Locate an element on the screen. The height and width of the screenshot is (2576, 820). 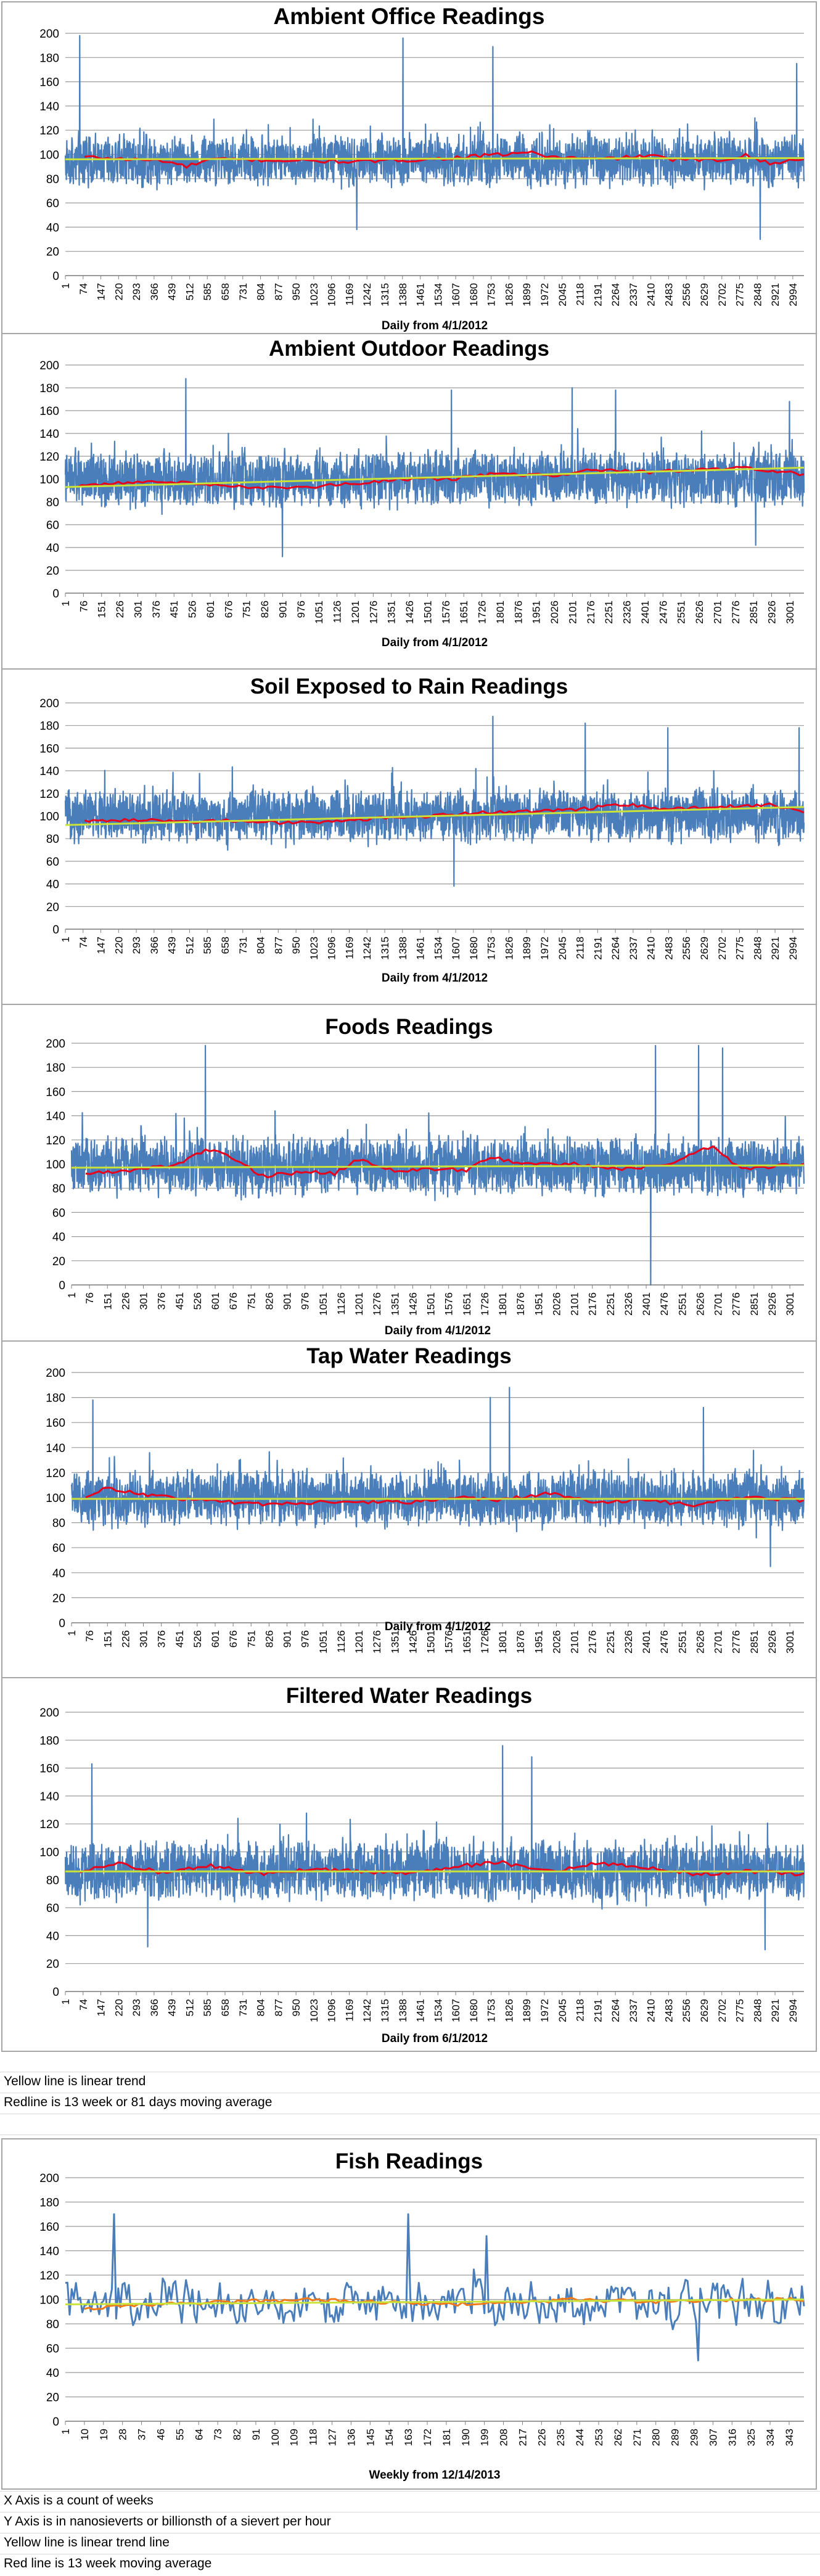
x-tick-label: 1801 is located at coordinates (500, 612).